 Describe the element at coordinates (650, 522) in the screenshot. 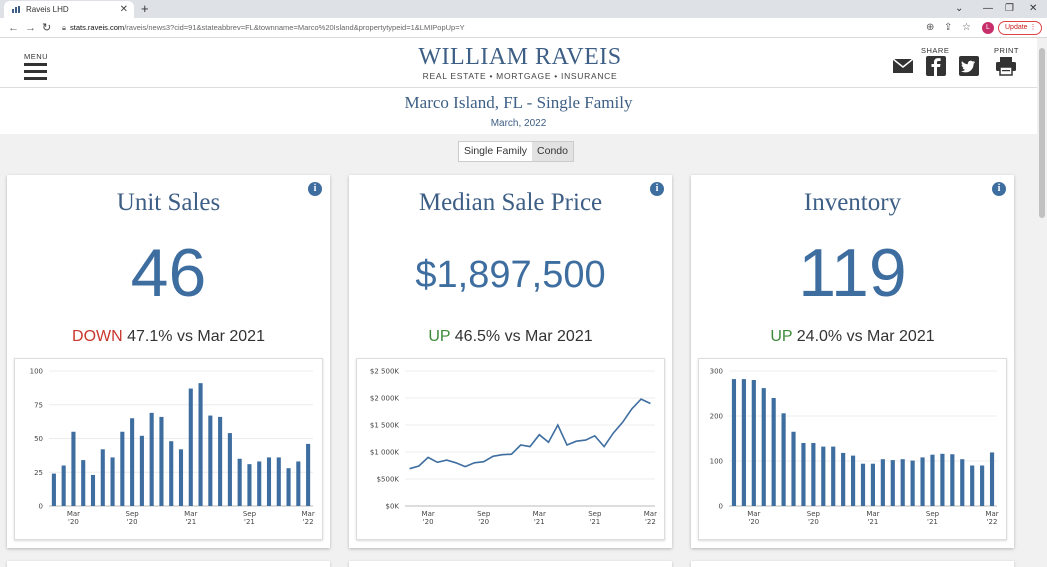

I see `x-tick-label: '22` at that location.